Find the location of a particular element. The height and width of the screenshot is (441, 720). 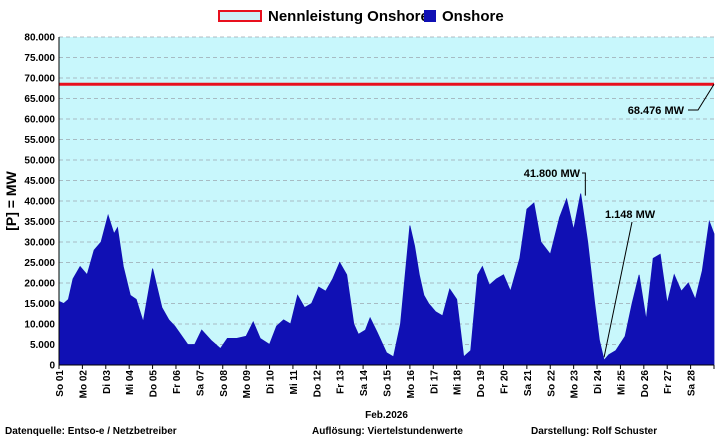

x-tick-label: Di 24 is located at coordinates (598, 382).